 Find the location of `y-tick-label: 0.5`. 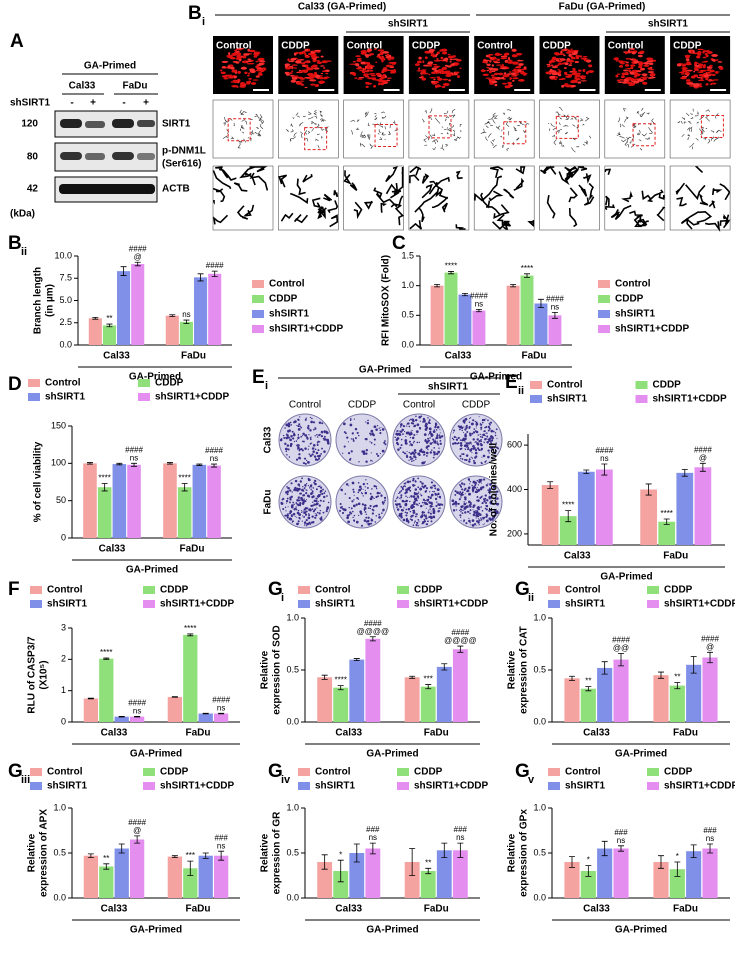

y-tick-label: 0.5 is located at coordinates (539, 669).